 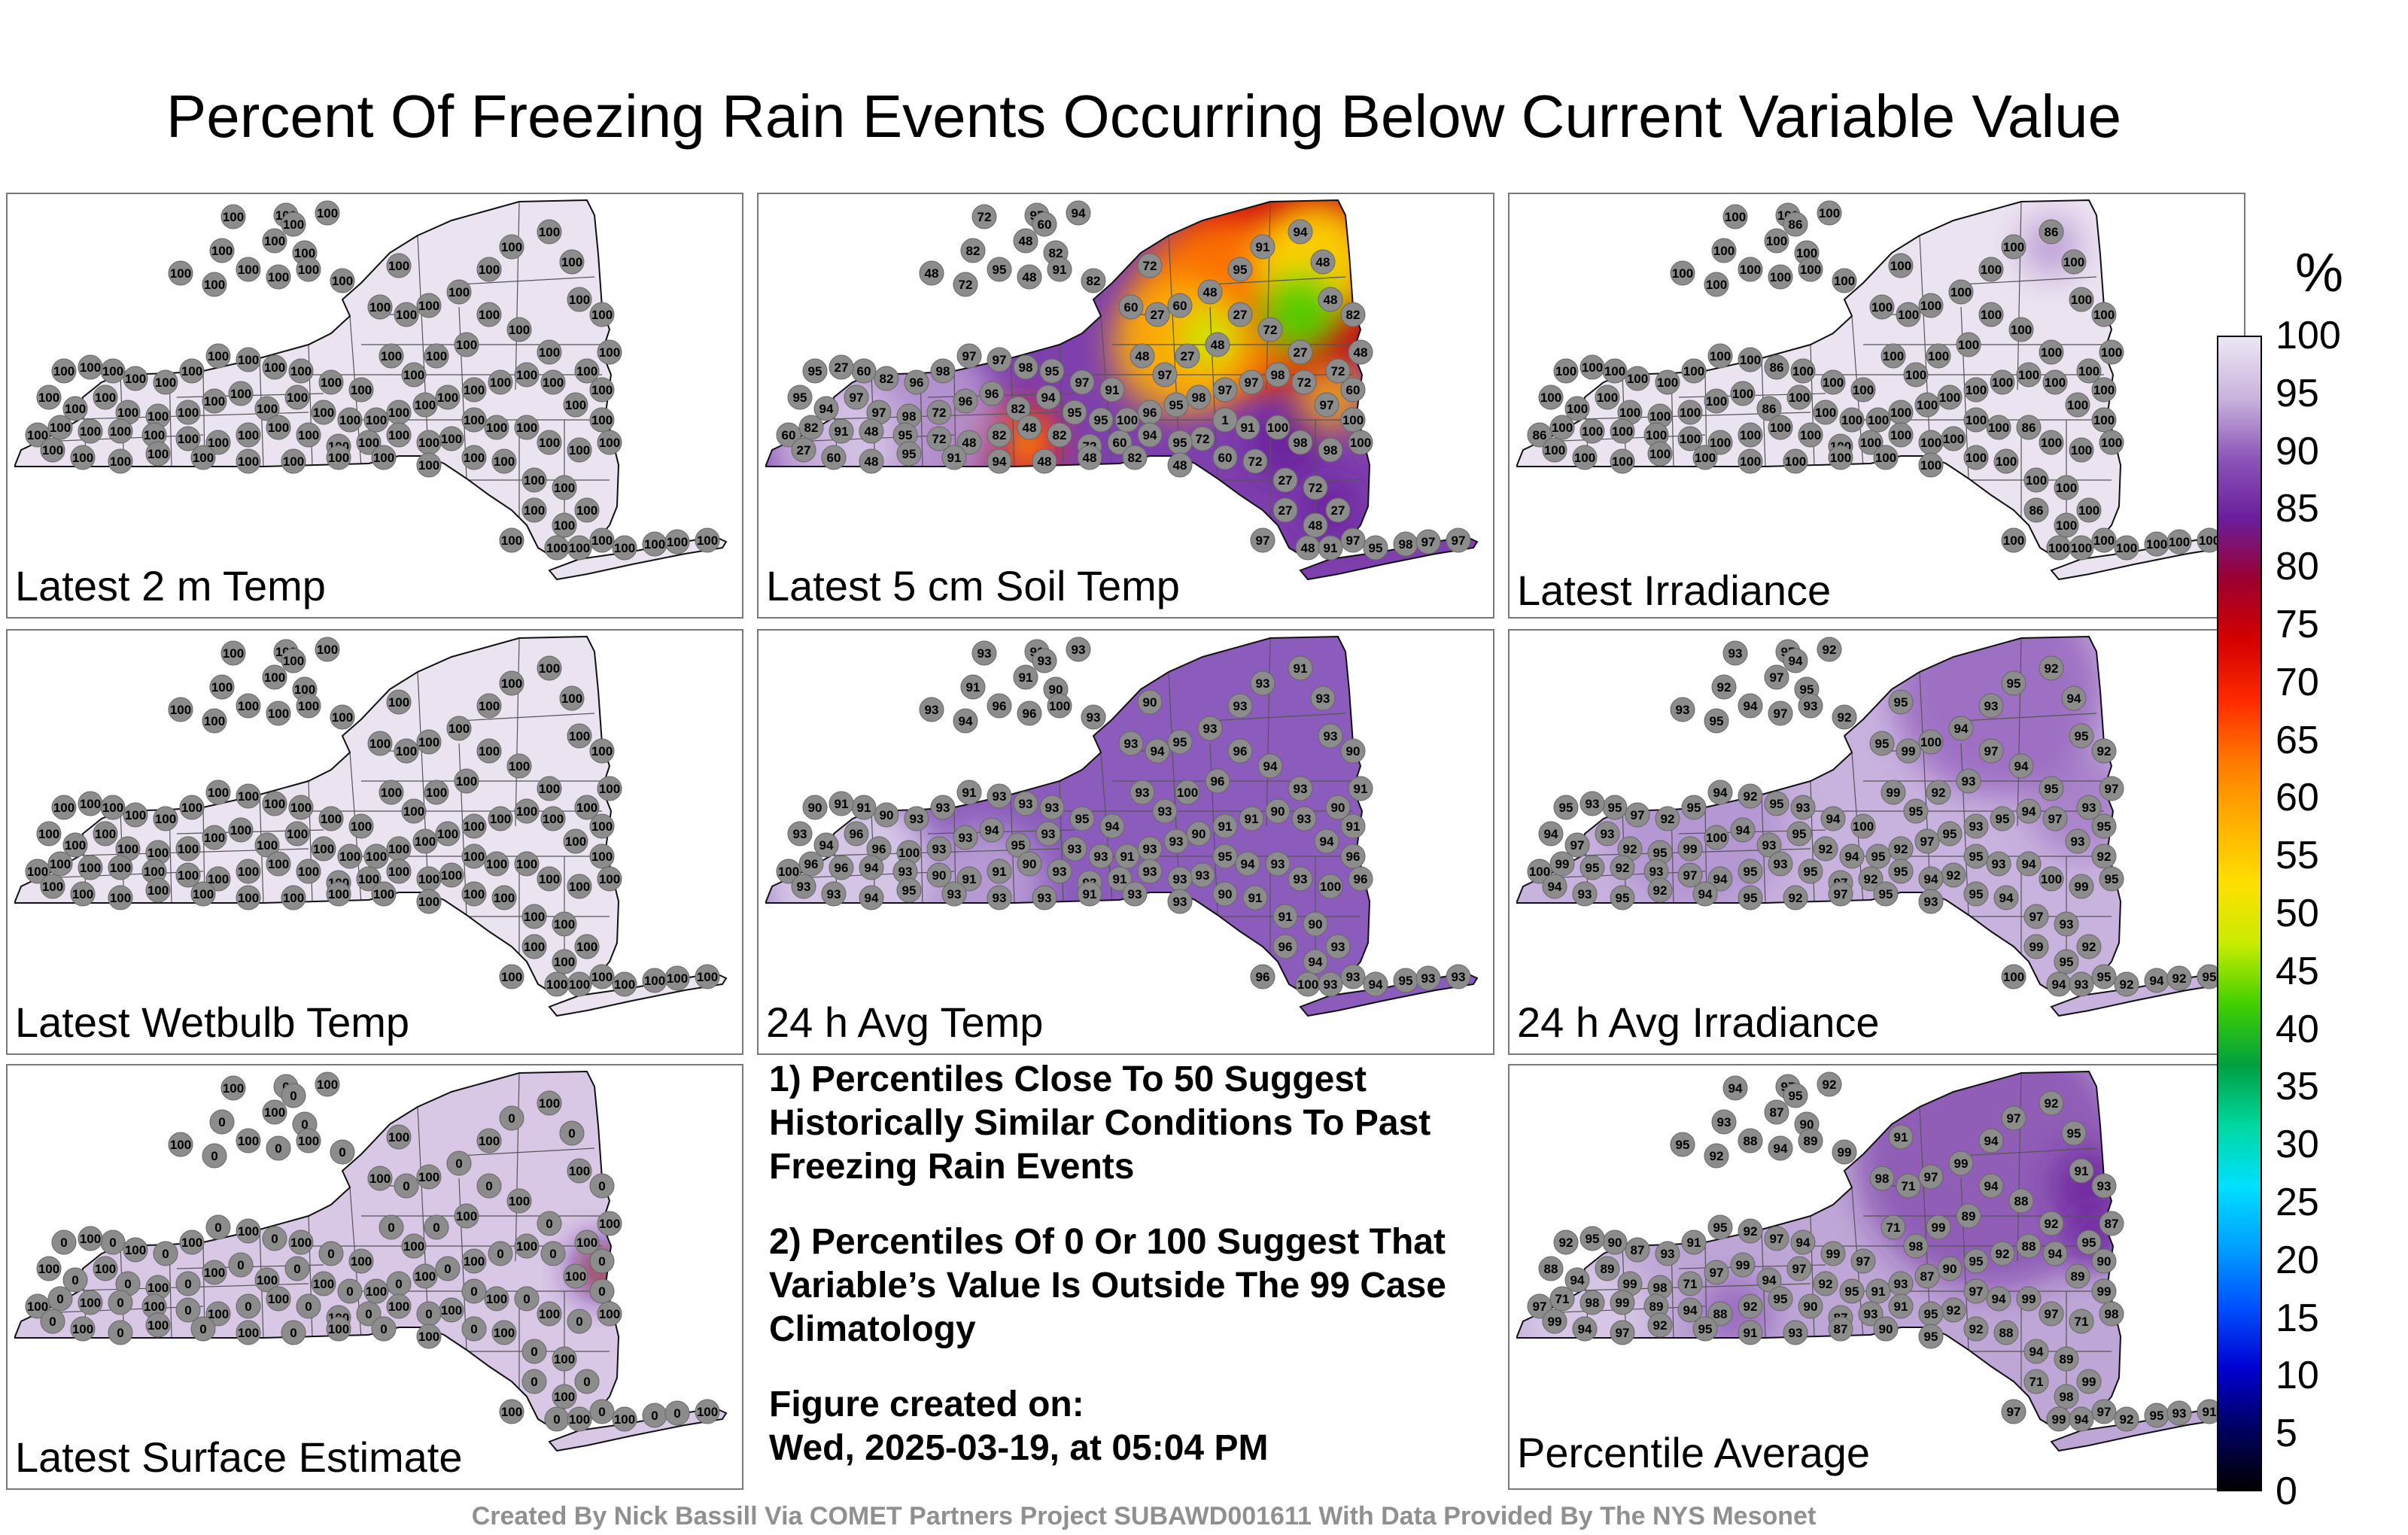 What do you see at coordinates (2239, 913) in the screenshot?
I see `colorbar` at bounding box center [2239, 913].